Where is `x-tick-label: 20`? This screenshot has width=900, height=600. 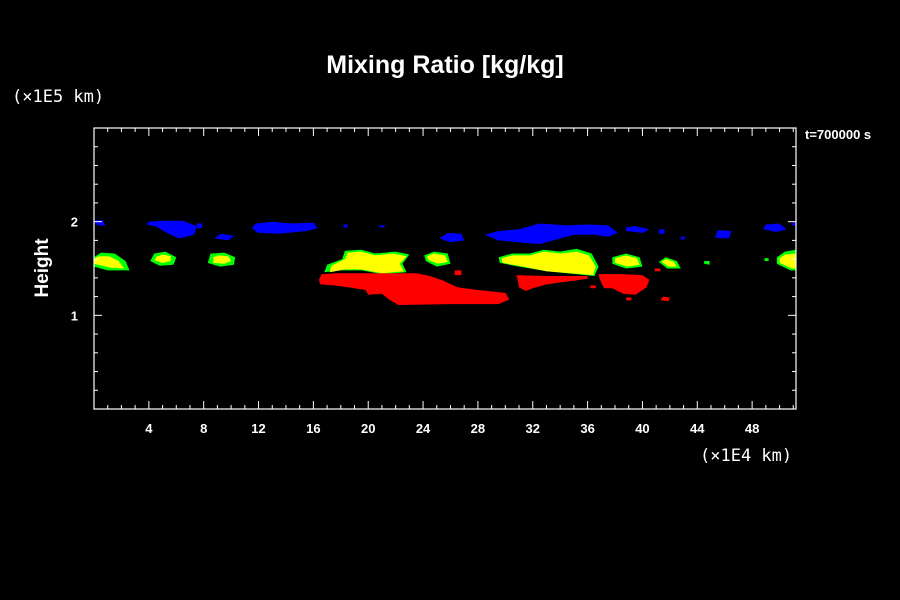
x-tick-label: 20 is located at coordinates (368, 428).